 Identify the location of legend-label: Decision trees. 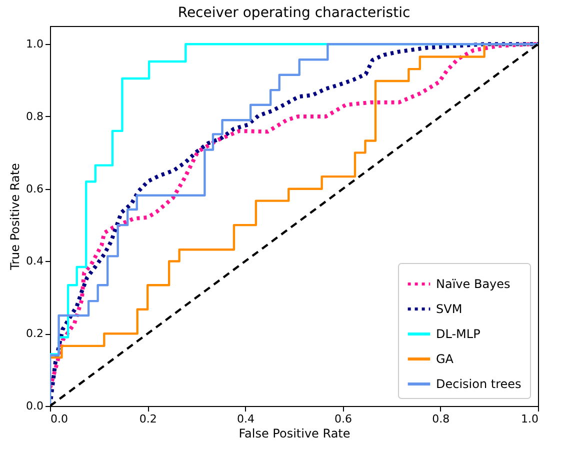
(479, 384).